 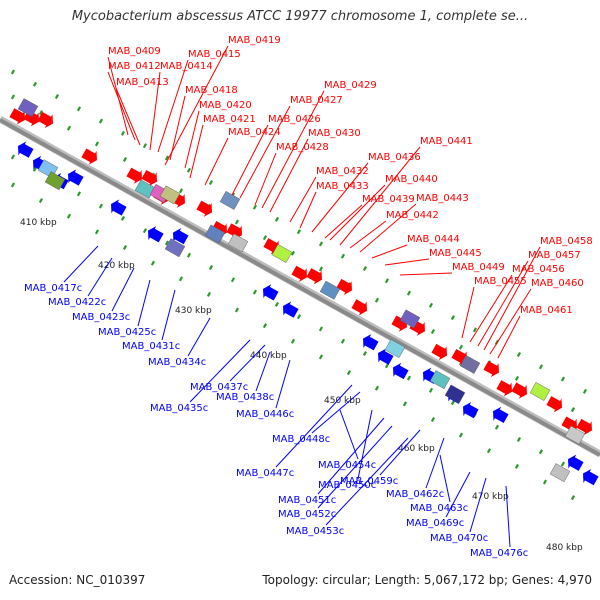 I want to click on forward-gene-label: MAB_0421, so click(x=229, y=119).